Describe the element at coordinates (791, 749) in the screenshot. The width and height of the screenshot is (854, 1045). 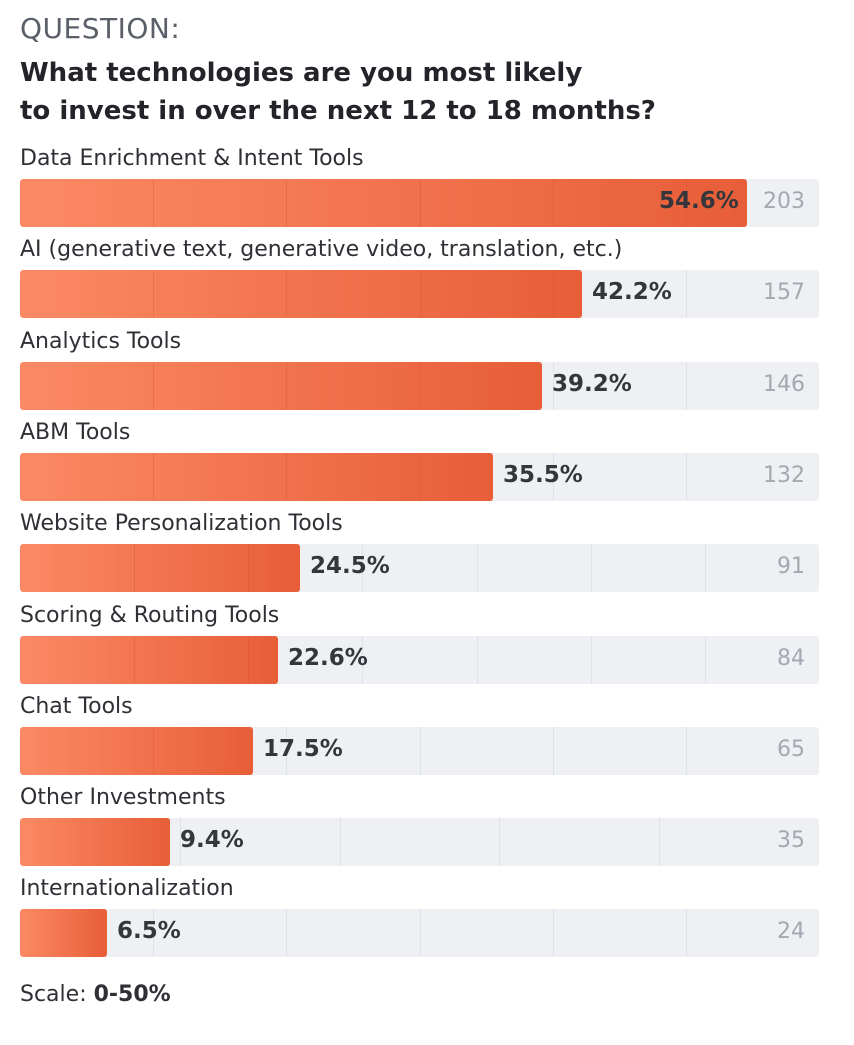
I see `respondent-count: 65` at that location.